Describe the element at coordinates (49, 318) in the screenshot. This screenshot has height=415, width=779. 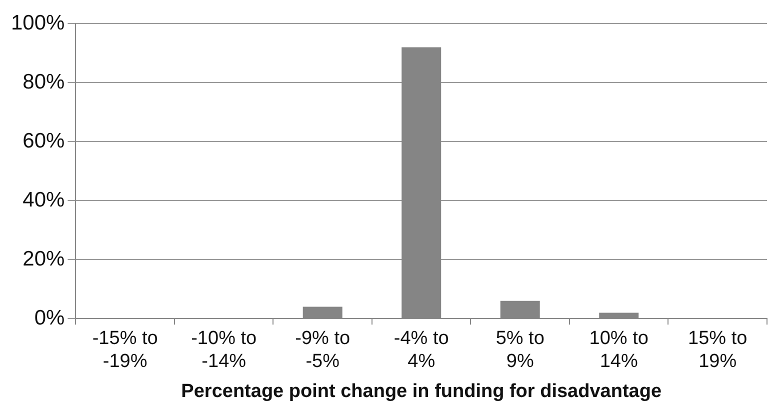
I see `y-tick-label: 0%` at that location.